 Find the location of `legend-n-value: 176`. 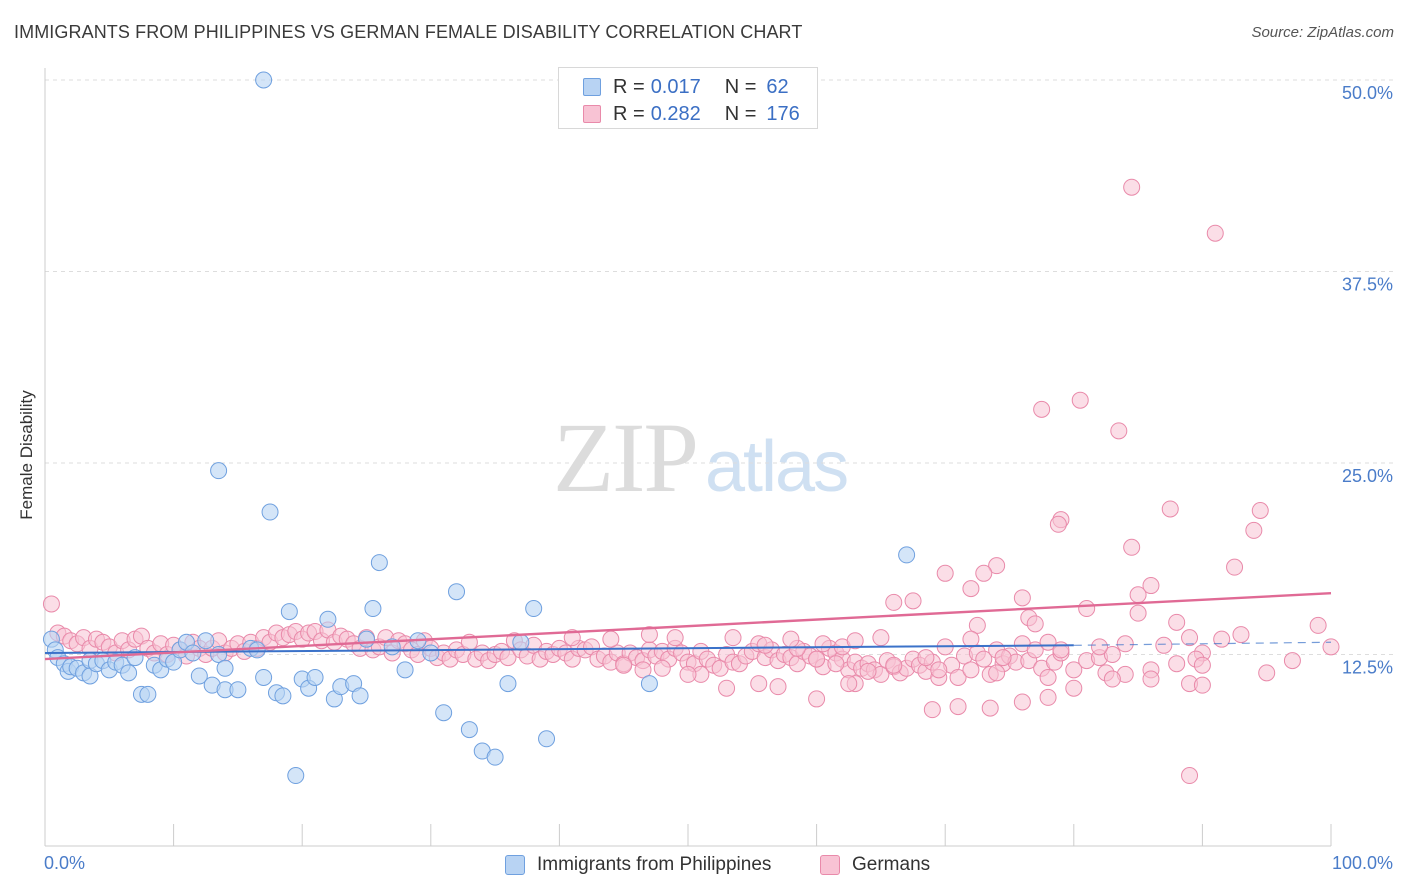

legend-n-value: 176 is located at coordinates (783, 113).